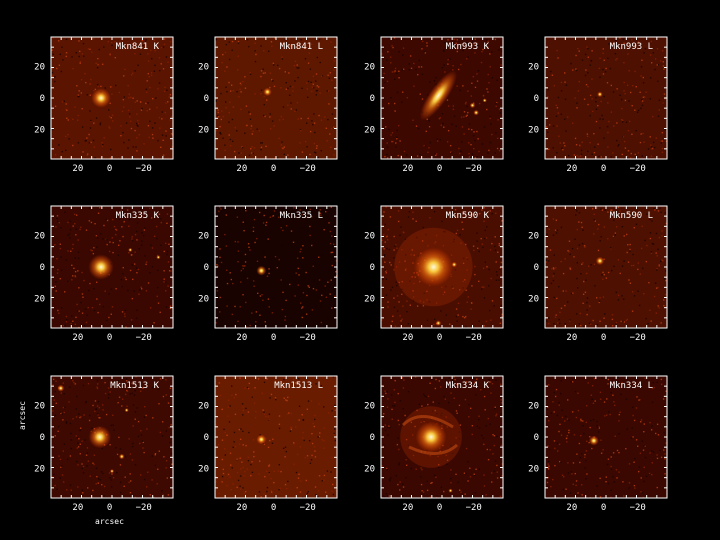 This screenshot has height=540, width=720. I want to click on panel-mkn334-k: Mkn334 K 20 0 −20 20 0 20, so click(427, 447).